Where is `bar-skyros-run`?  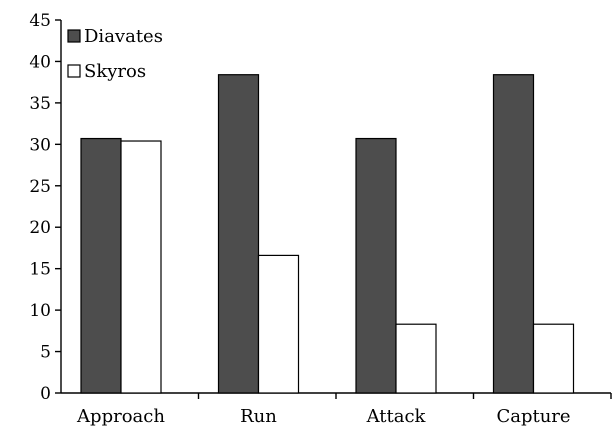 bar-skyros-run is located at coordinates (278, 324).